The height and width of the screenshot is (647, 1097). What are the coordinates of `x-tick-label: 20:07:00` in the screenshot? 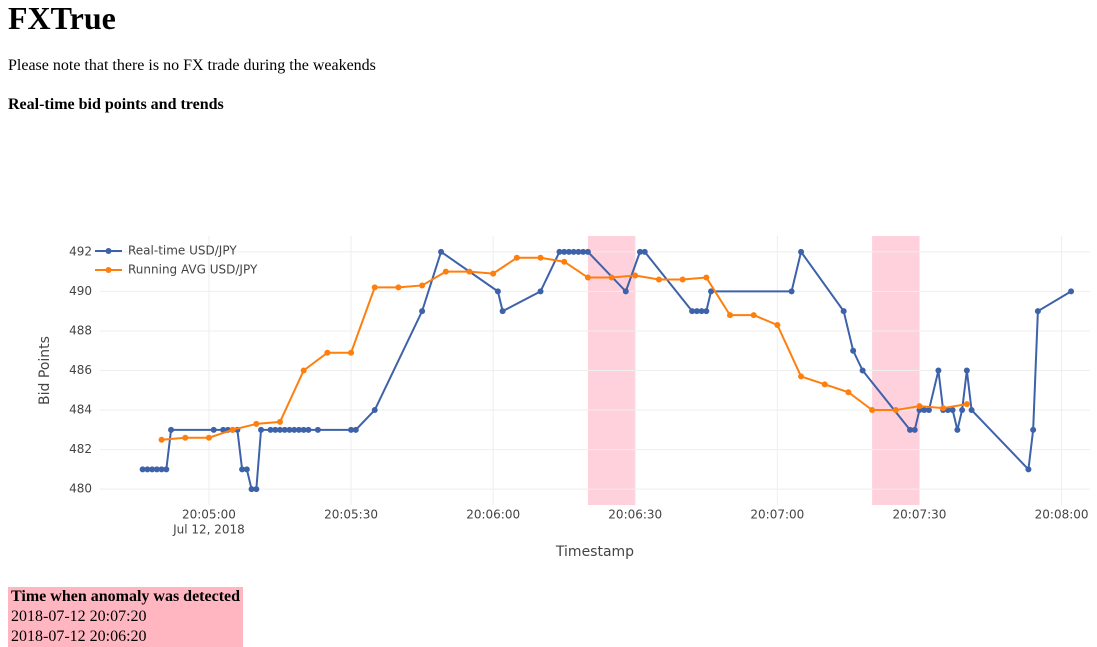 It's located at (777, 515).